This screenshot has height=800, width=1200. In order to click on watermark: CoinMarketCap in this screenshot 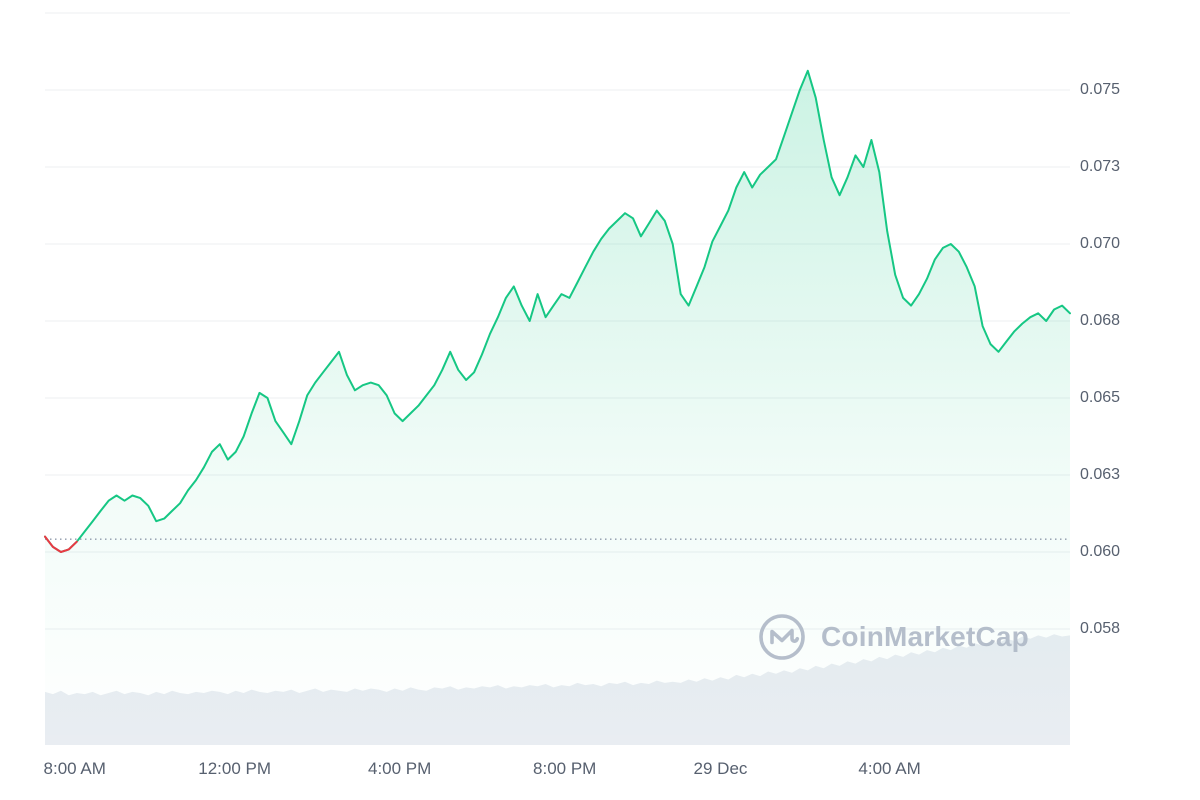, I will do `click(892, 637)`.